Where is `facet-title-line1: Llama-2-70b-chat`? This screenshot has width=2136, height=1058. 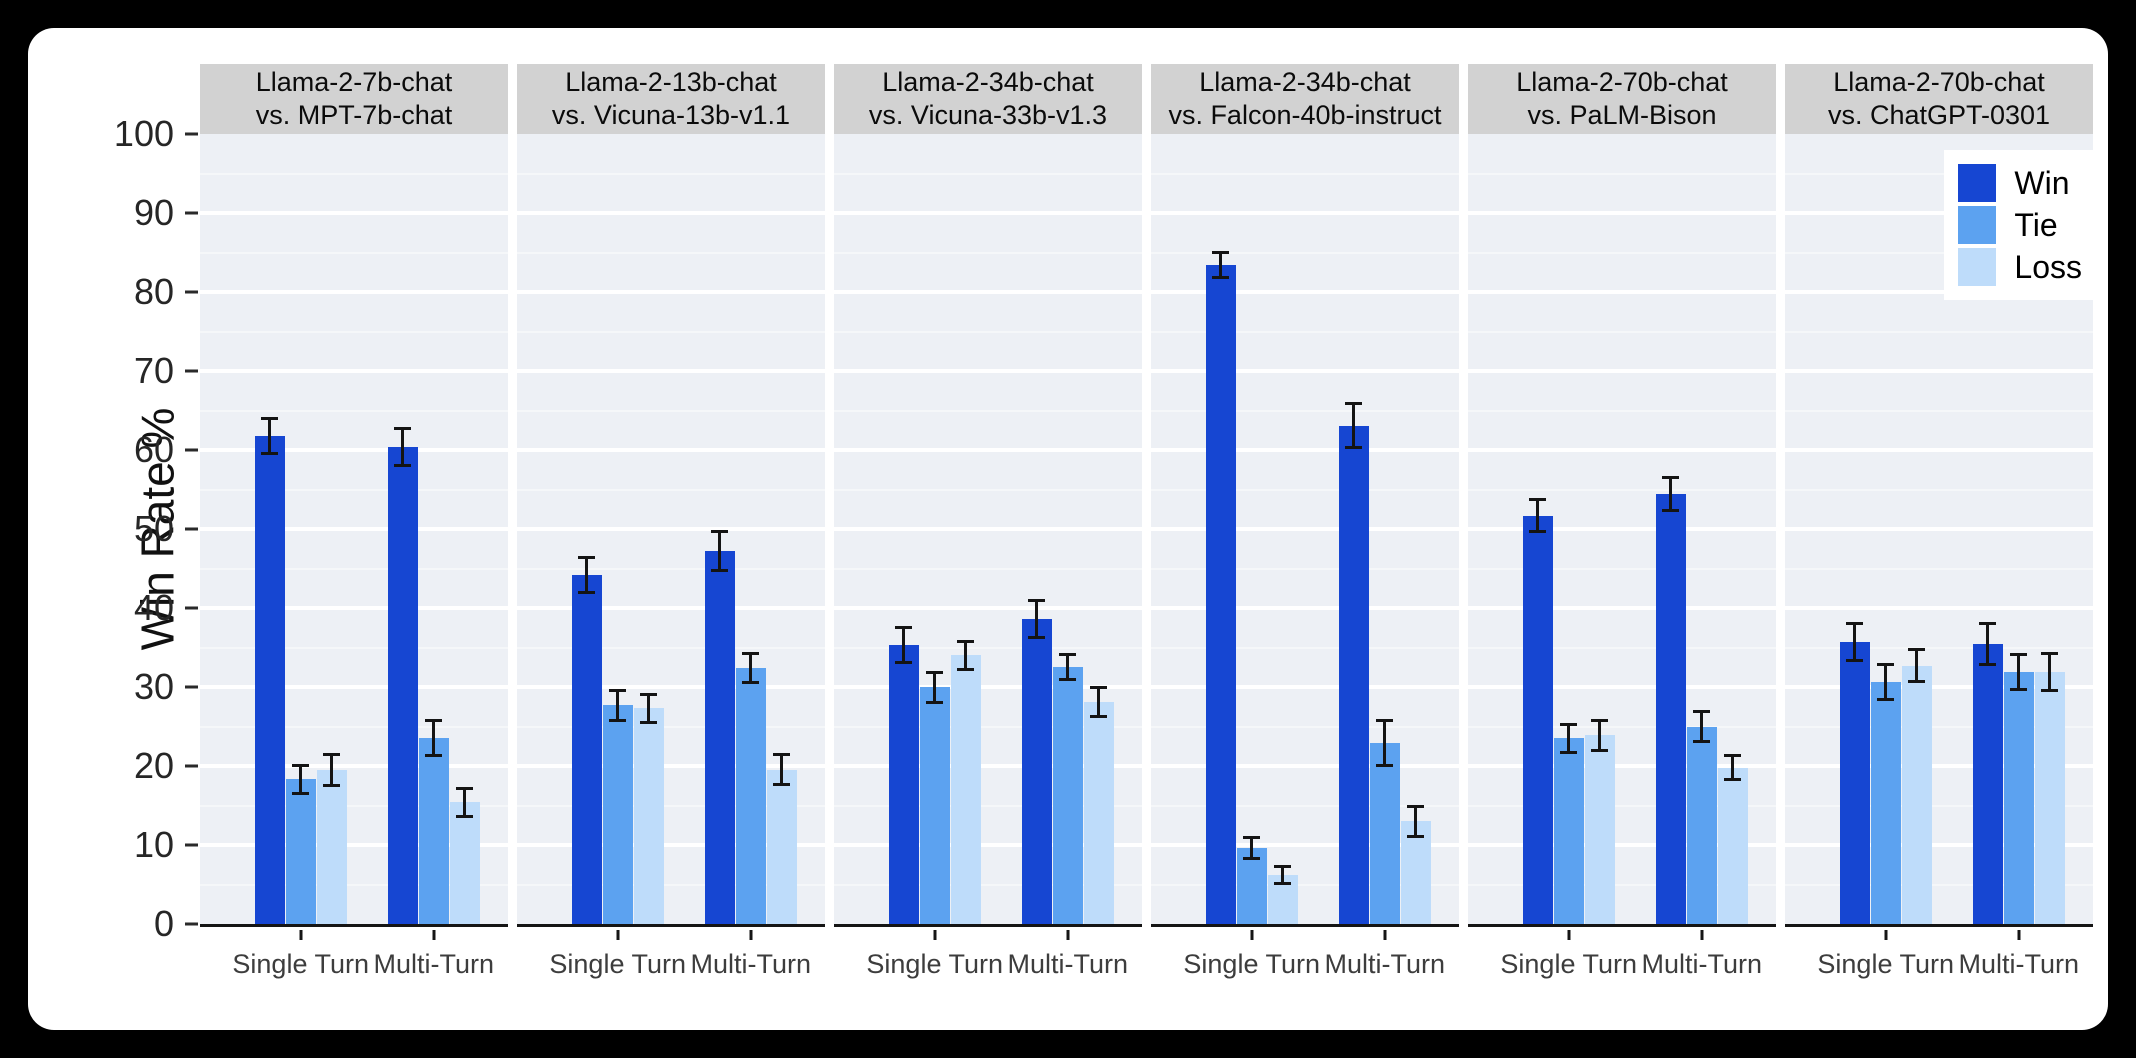
facet-title-line1: Llama-2-70b-chat is located at coordinates (1939, 82).